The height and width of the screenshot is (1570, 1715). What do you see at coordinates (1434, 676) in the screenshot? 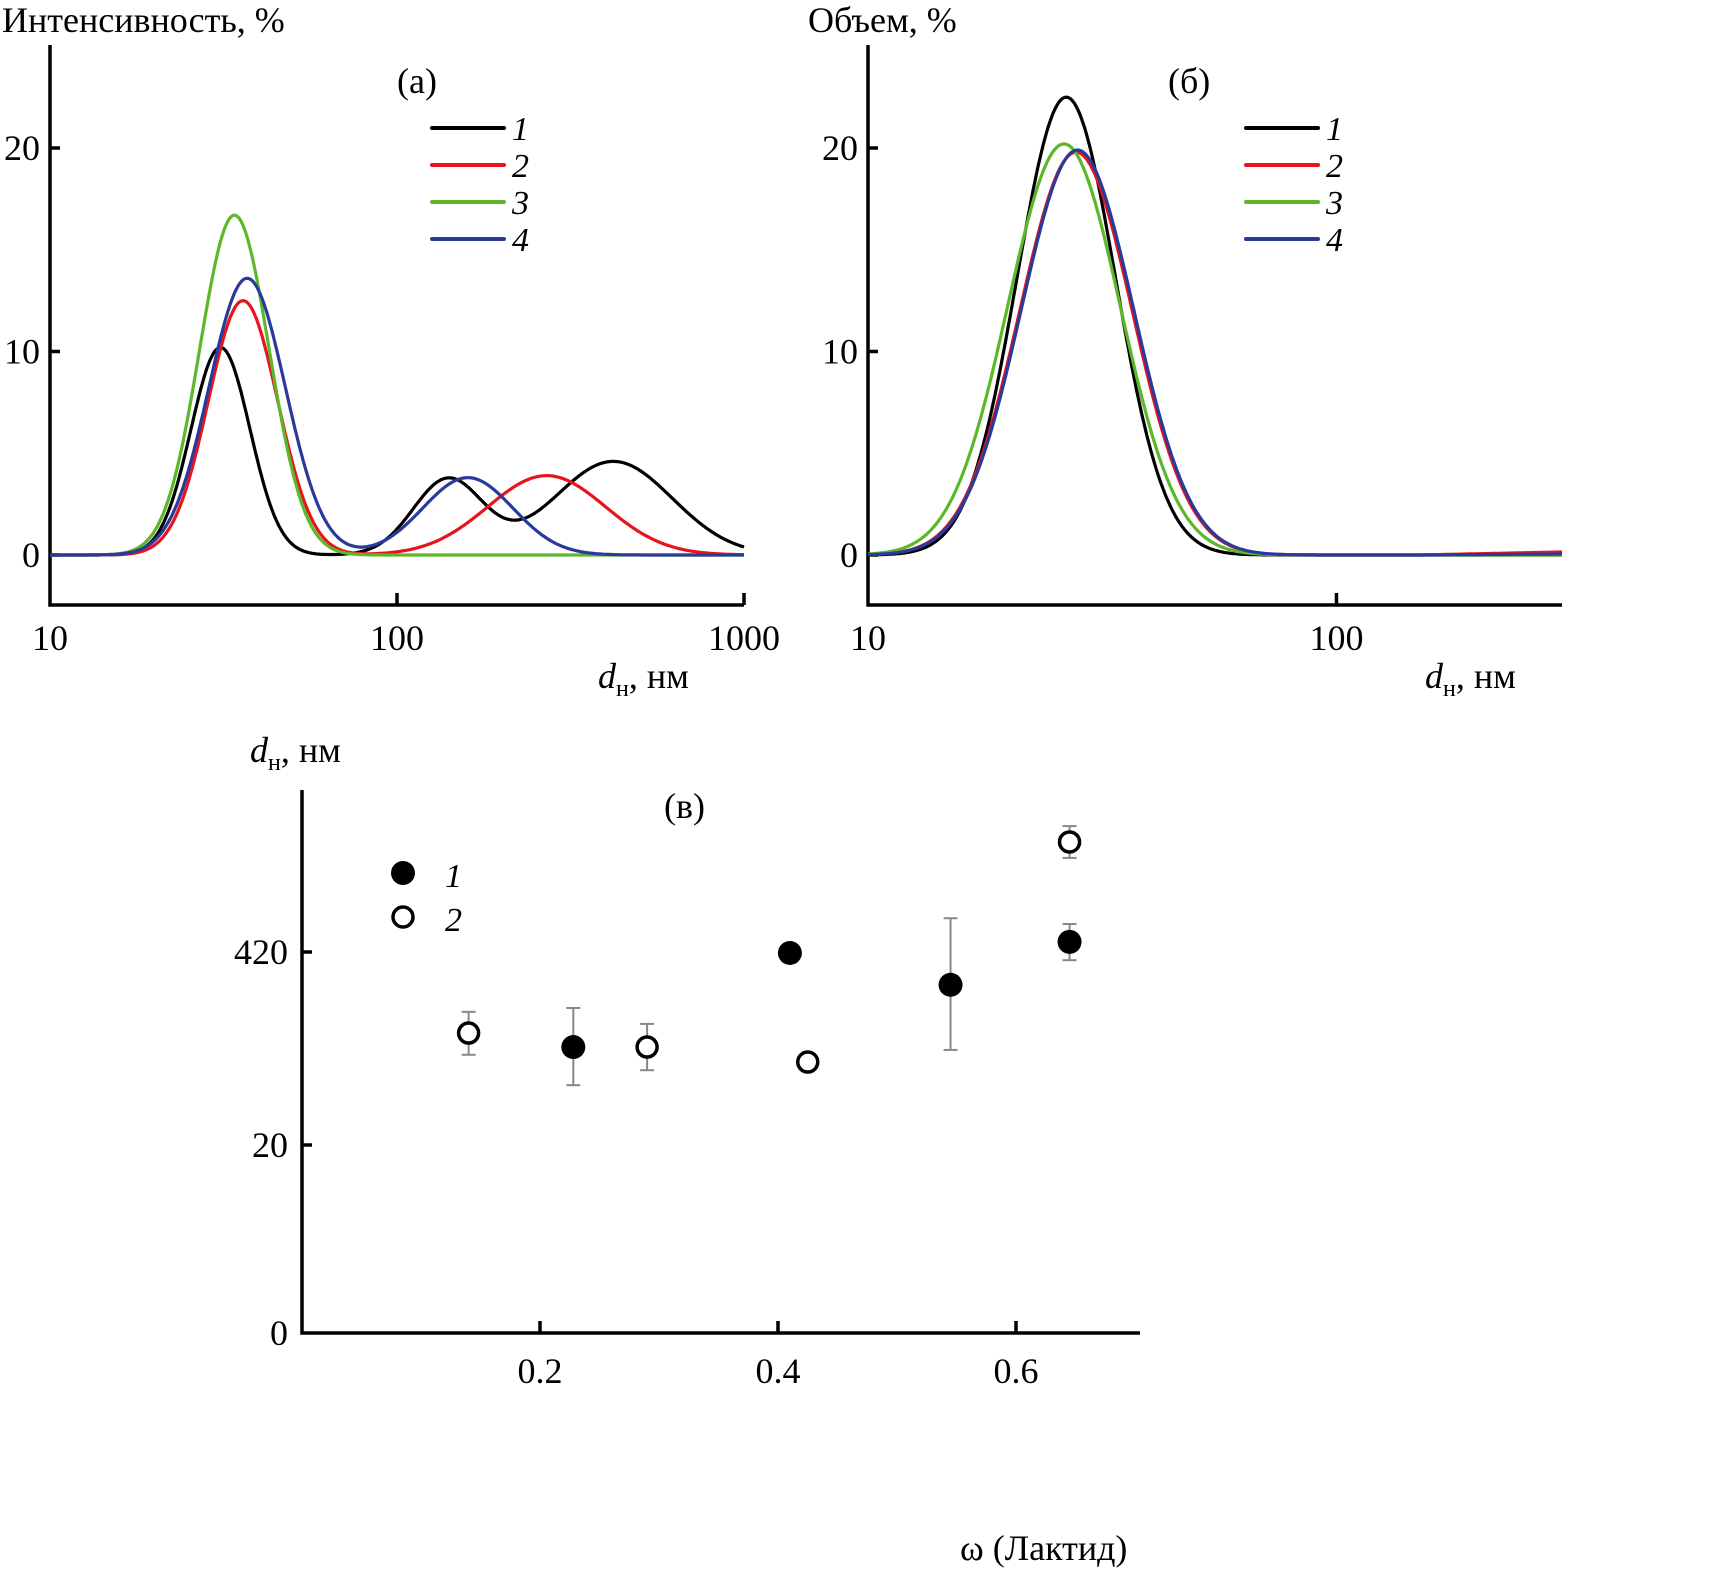
I see `panel-b-xlabel-main: d` at bounding box center [1434, 676].